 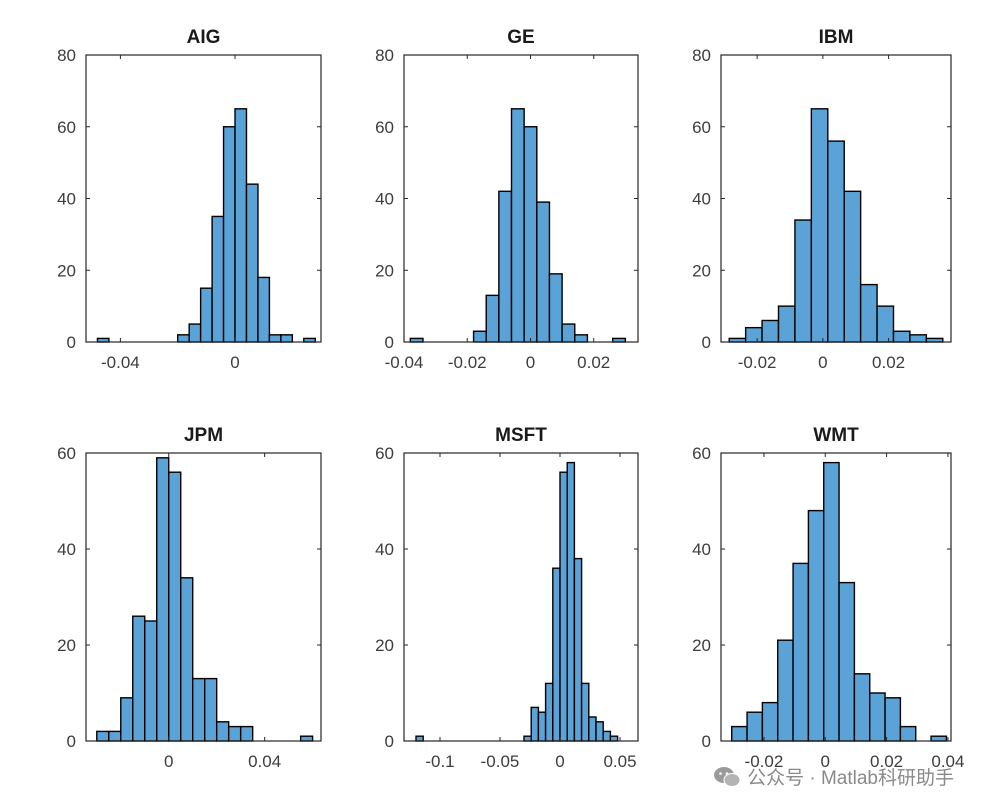 I want to click on subplot-wmt: 0 20 40 60 -0.02 0 0.02 0.04 WMT, so click(x=828, y=598).